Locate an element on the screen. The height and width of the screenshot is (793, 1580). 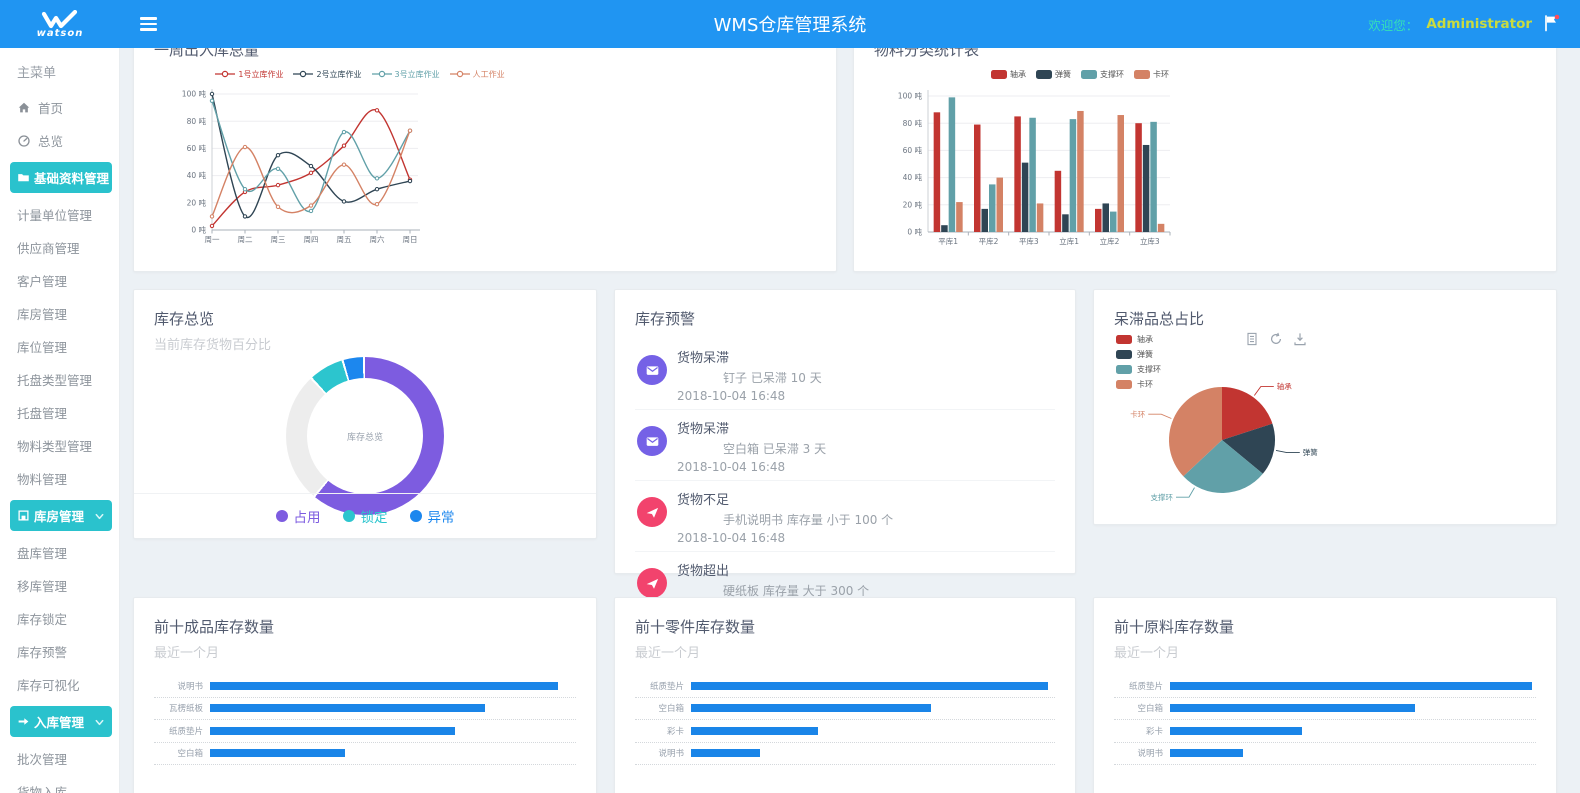
card-top-raw: 前十原料库存数量 最近一个月 纸质垫片 空白箱 彩卡 说明书 is located at coordinates (1325, 695).